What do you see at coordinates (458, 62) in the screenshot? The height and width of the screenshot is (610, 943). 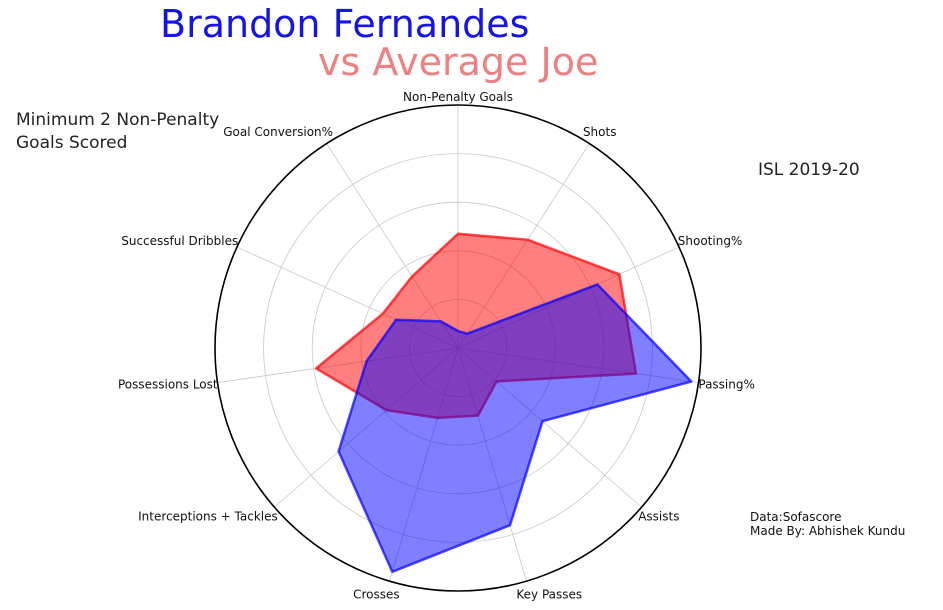 I see `title-comparison: vs Average Joe` at bounding box center [458, 62].